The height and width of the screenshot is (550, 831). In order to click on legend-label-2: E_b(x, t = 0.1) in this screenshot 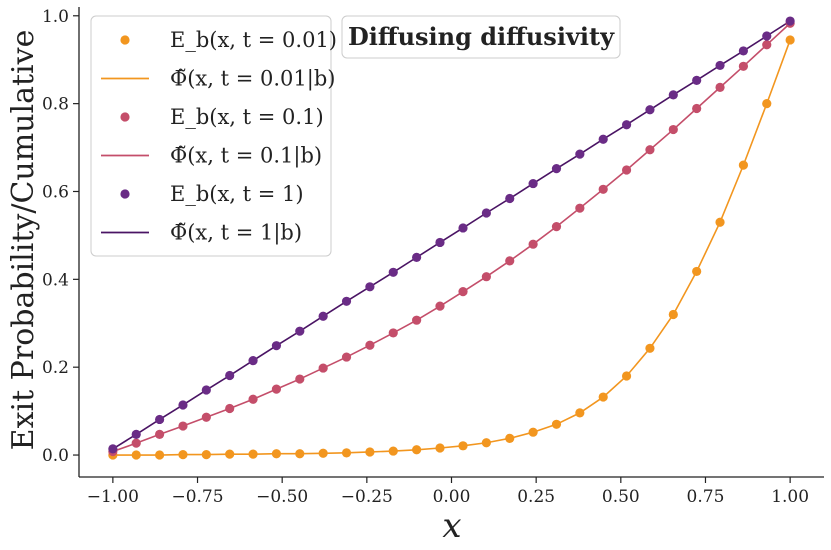, I will do `click(247, 117)`.